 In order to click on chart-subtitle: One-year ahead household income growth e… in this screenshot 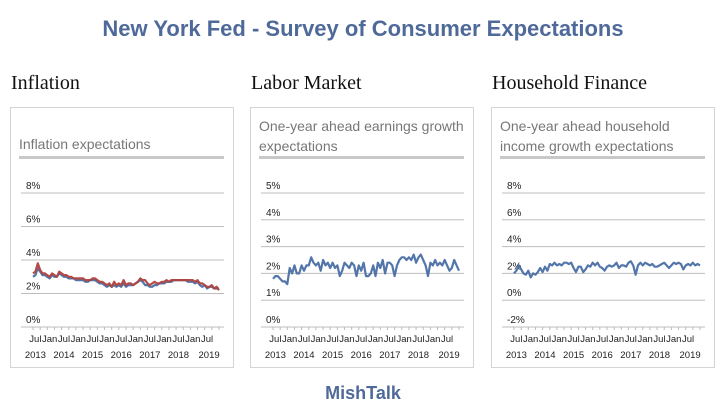, I will do `click(587, 136)`.